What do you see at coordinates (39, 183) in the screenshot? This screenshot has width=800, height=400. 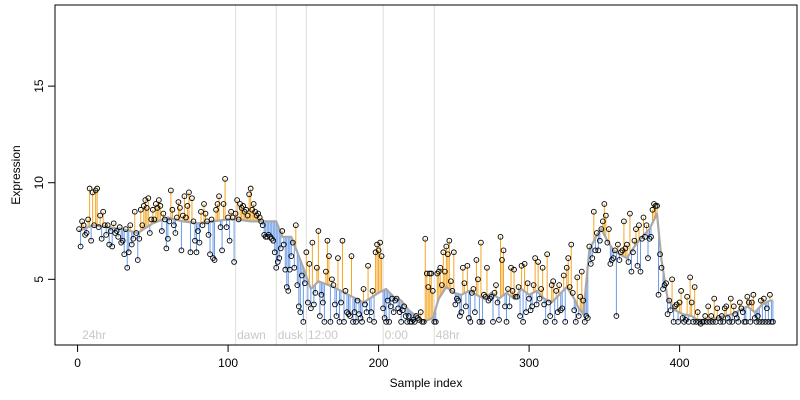 I see `y-tick-label: 10` at bounding box center [39, 183].